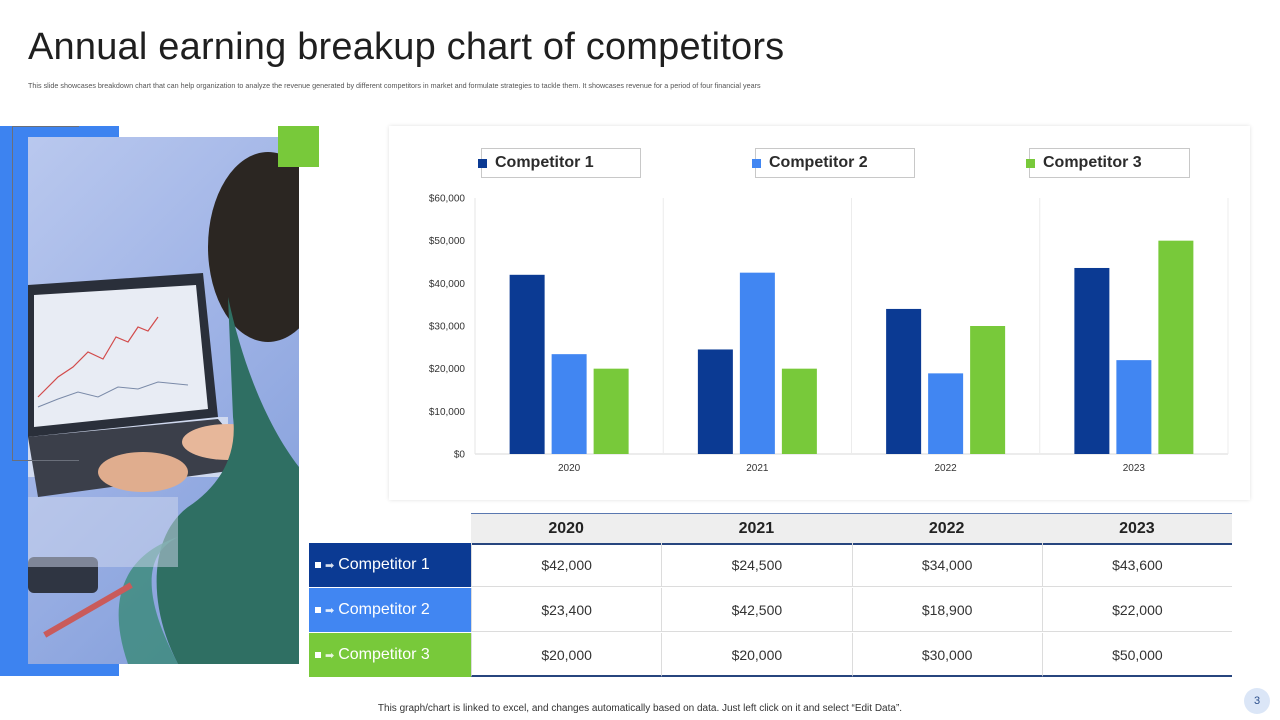  What do you see at coordinates (946, 655) in the screenshot?
I see `table-cell: $30,000` at bounding box center [946, 655].